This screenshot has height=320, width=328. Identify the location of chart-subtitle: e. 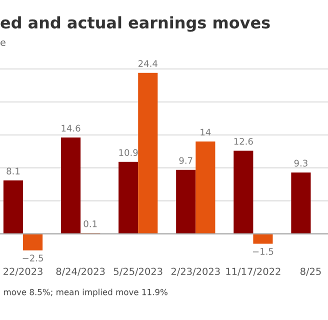
(3, 43).